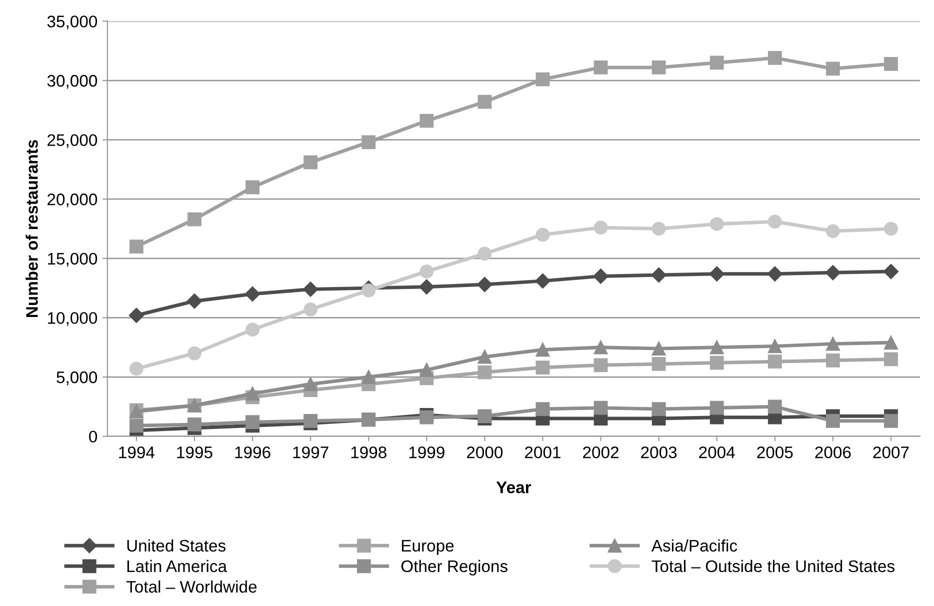 This screenshot has width=934, height=606. I want to click on x-tick-label: 2007, so click(891, 452).